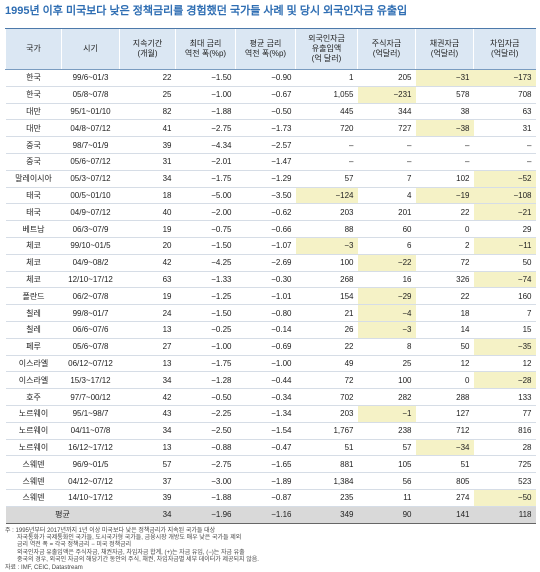  Describe the element at coordinates (444, 397) in the screenshot. I see `table-cell: 288` at that location.